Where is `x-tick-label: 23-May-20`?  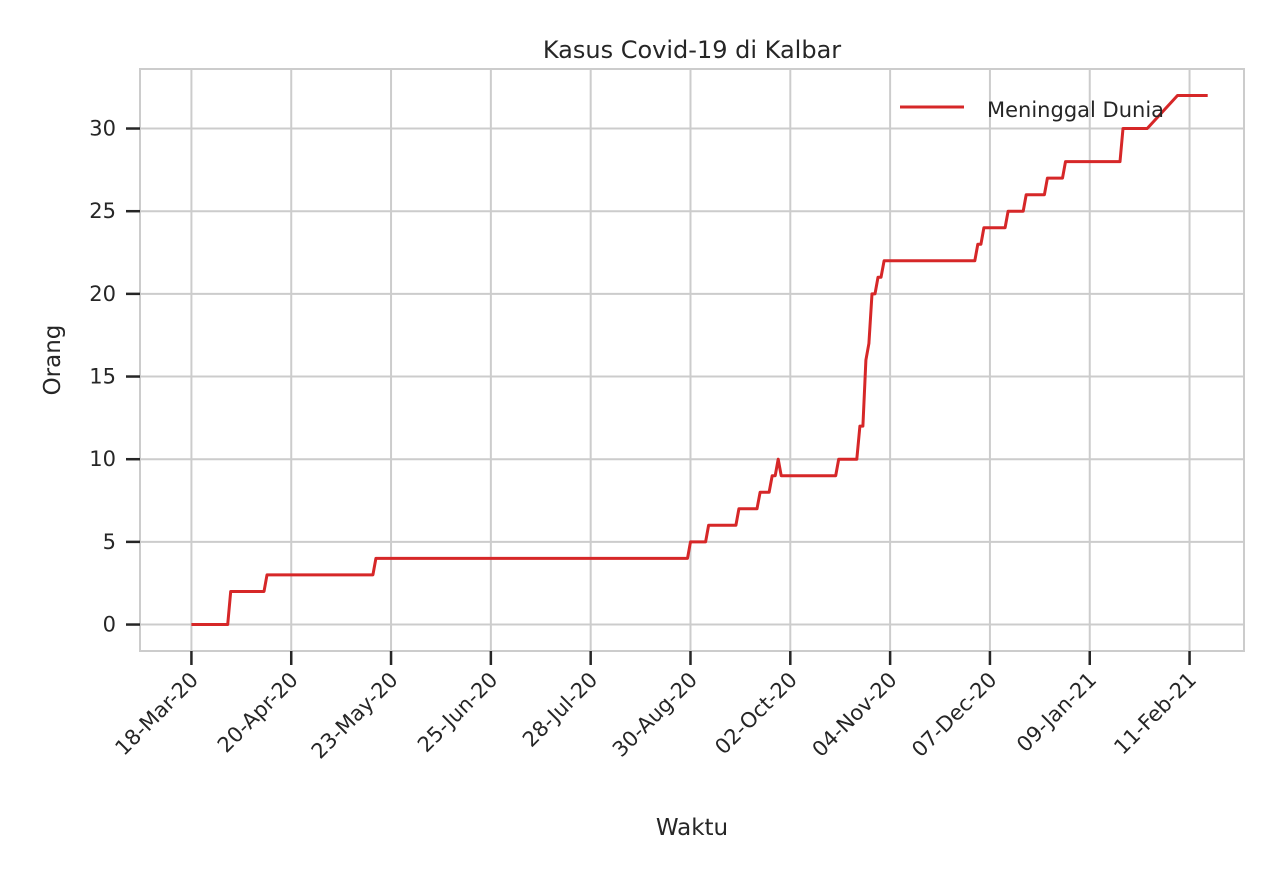 x-tick-label: 23-May-20 is located at coordinates (355, 716).